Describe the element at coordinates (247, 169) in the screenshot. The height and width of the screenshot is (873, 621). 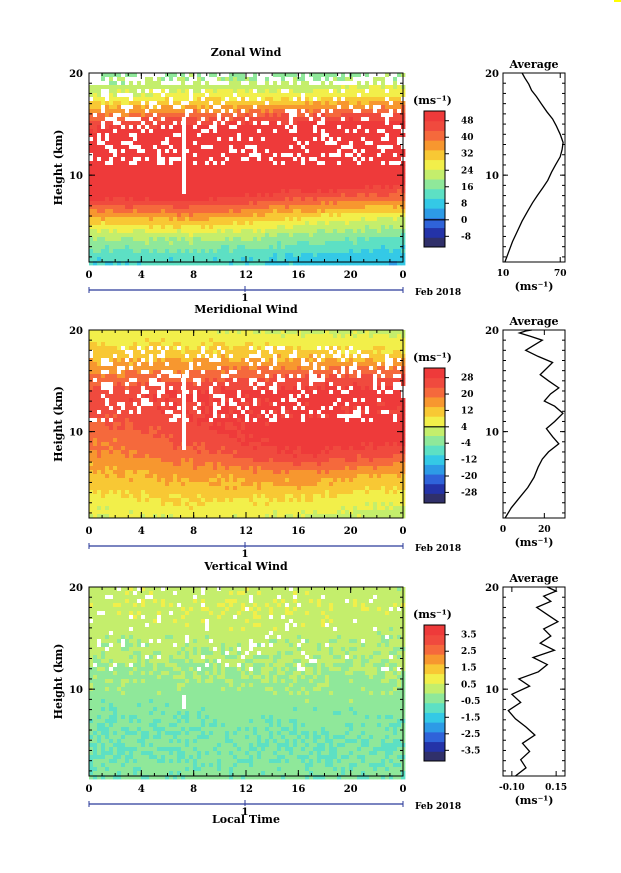
I see `zonal-heatmap` at that location.